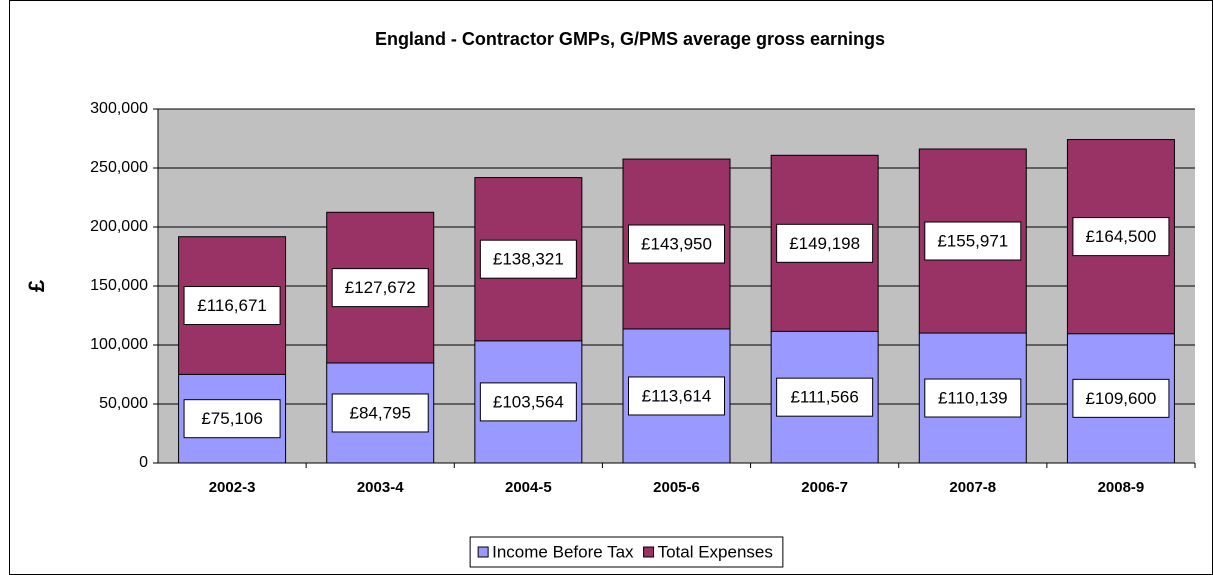 This screenshot has height=575, width=1213. What do you see at coordinates (676, 487) in the screenshot?
I see `x-tick-label: 2005-6` at bounding box center [676, 487].